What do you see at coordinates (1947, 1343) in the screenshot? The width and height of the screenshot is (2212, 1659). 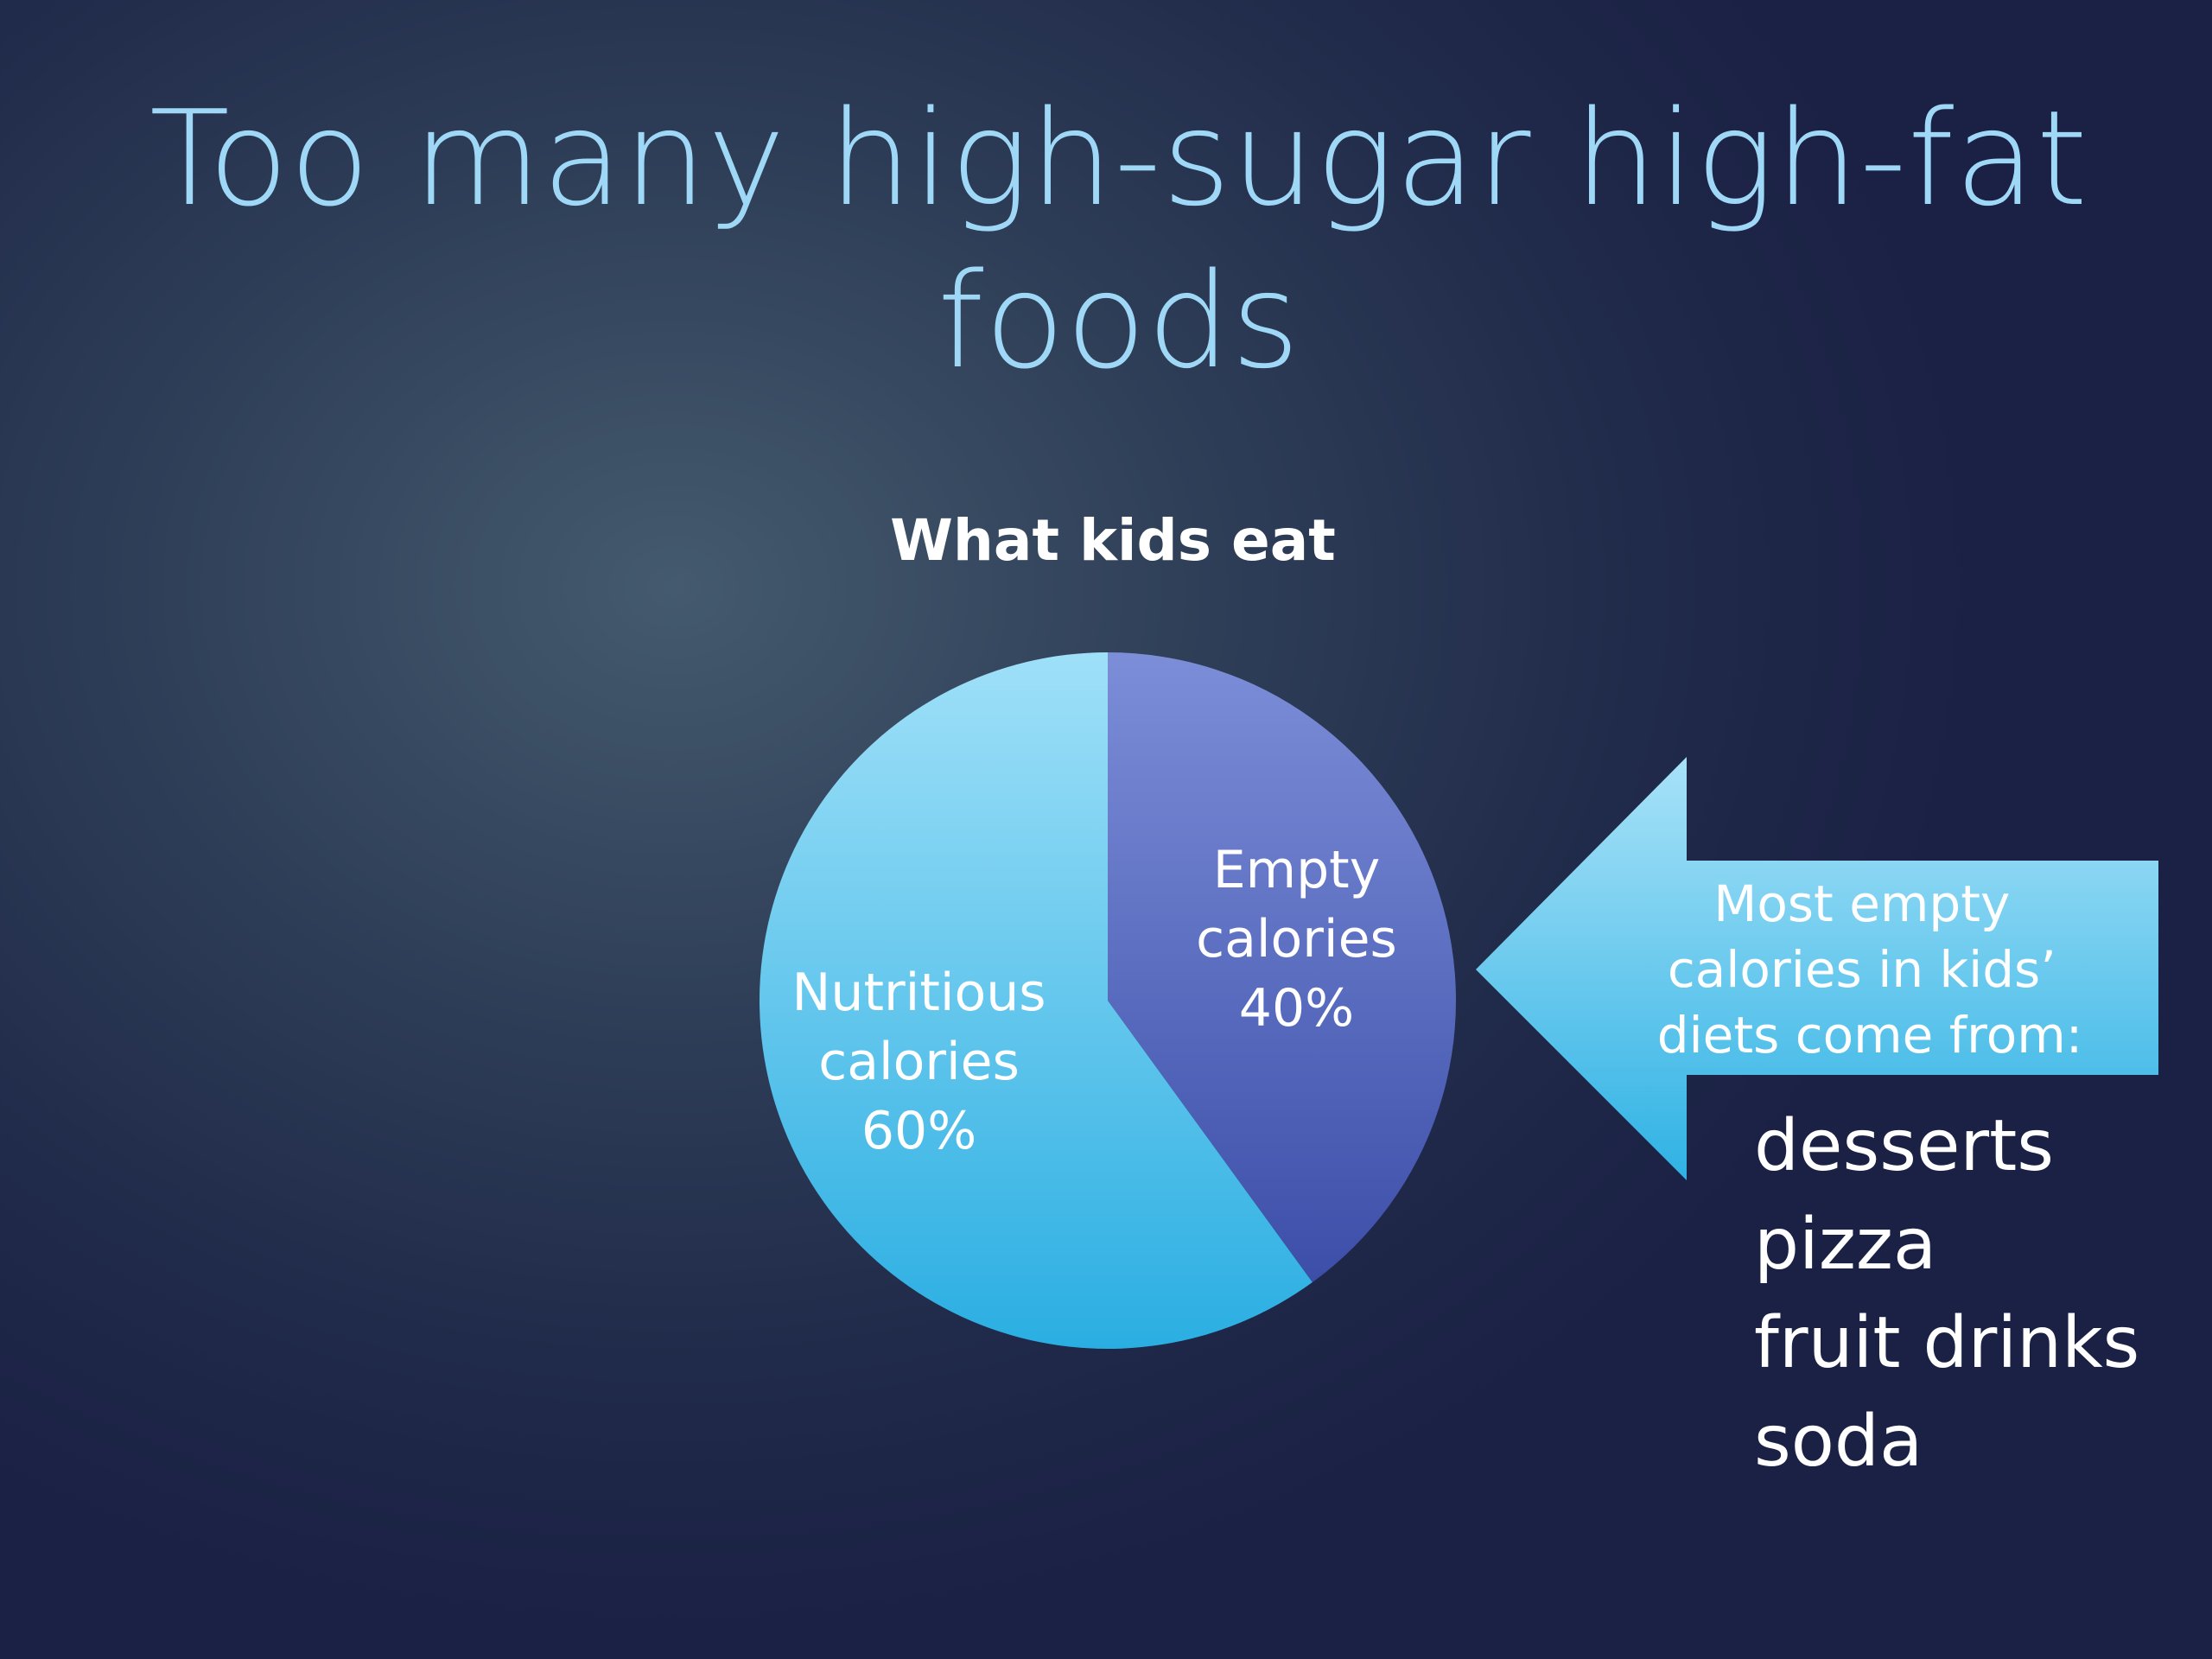 I see `food-item-fruit-drinks: fruit drinks` at bounding box center [1947, 1343].